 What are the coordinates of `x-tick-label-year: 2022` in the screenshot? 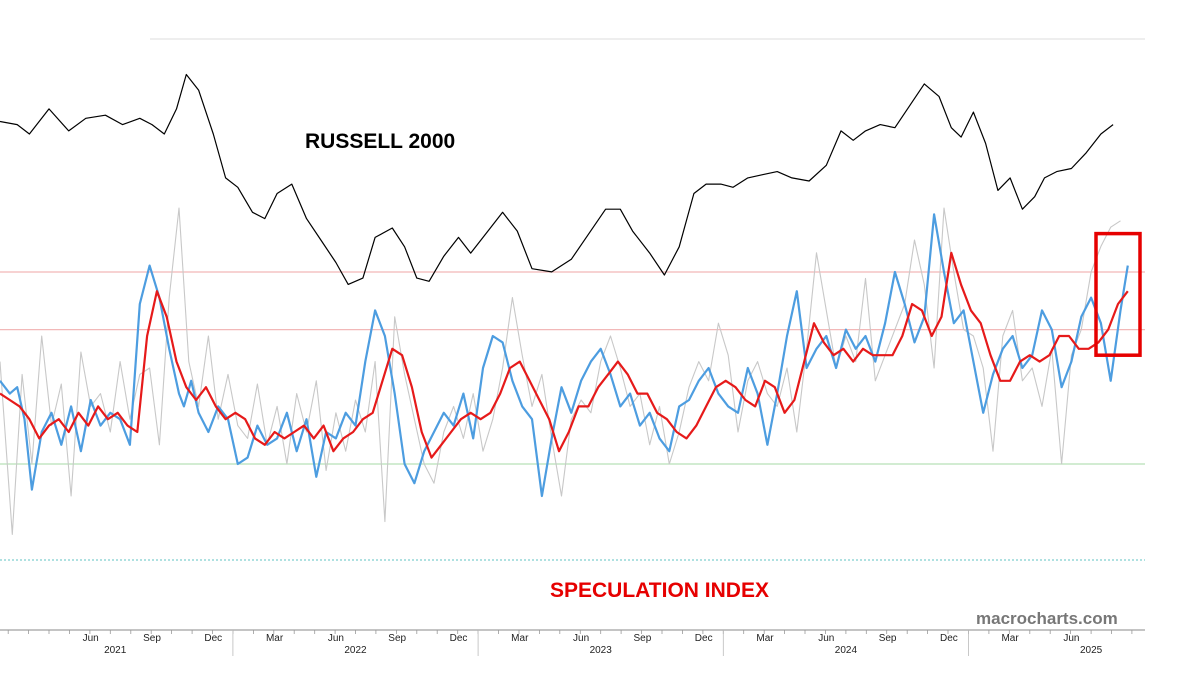 It's located at (355, 650).